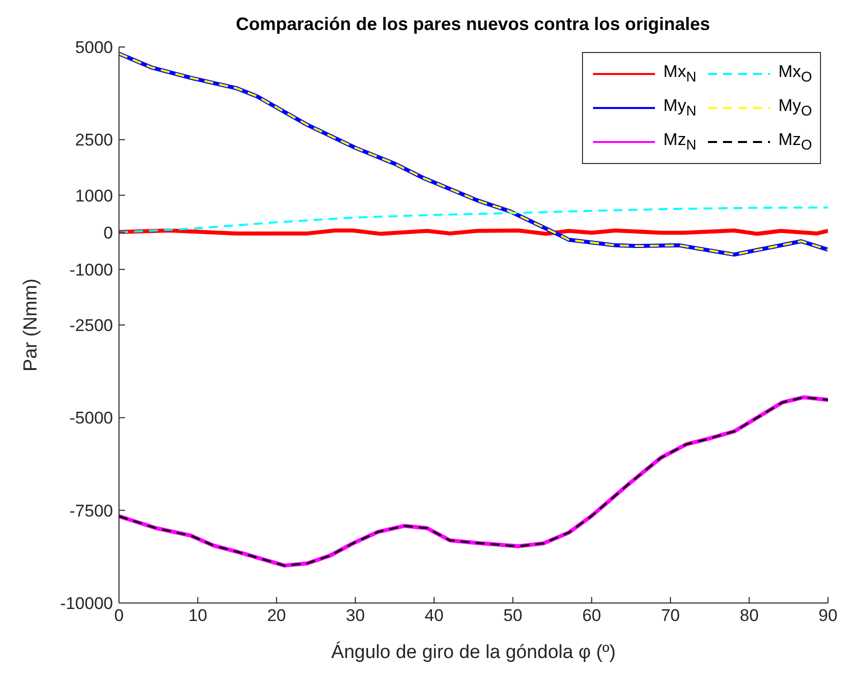  I want to click on x-tick-label: 60, so click(592, 616).